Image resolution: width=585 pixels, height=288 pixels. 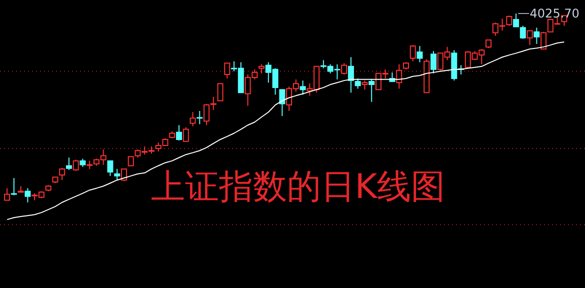 What do you see at coordinates (555, 13) in the screenshot?
I see `annotation: 4025.70` at bounding box center [555, 13].